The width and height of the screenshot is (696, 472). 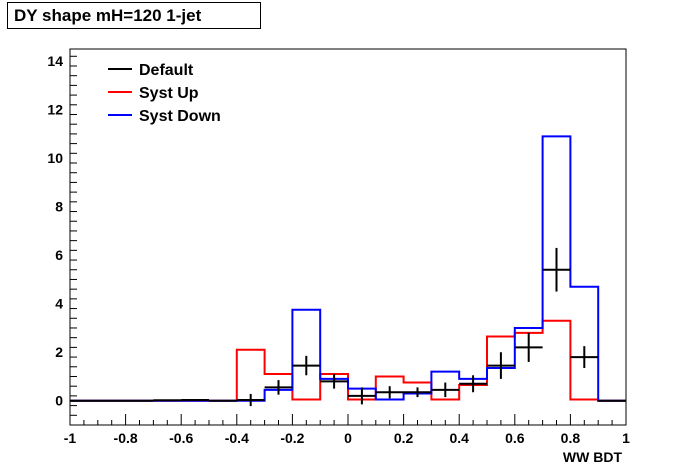 What do you see at coordinates (181, 438) in the screenshot?
I see `x-tick-label: -0.6` at bounding box center [181, 438].